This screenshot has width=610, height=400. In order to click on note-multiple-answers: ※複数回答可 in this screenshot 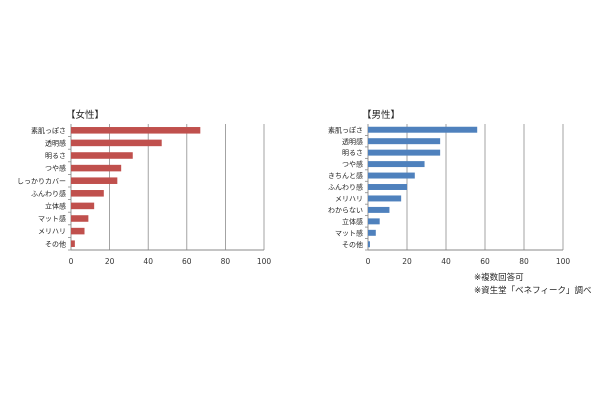, I will do `click(499, 278)`.